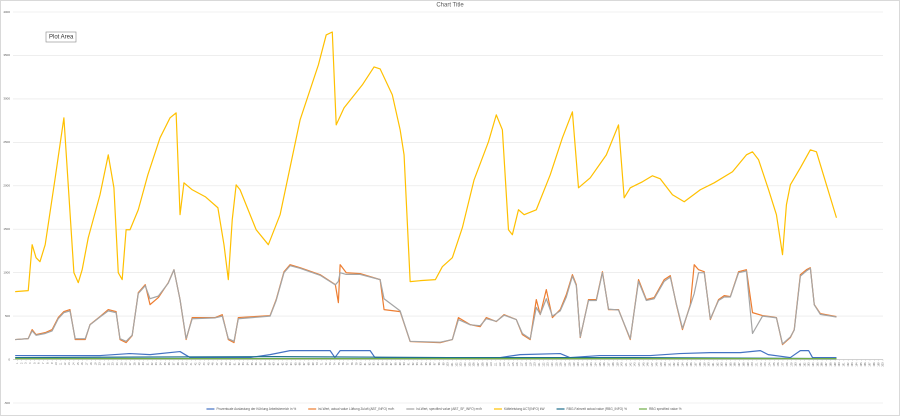 The image size is (900, 416). Describe the element at coordinates (809, 364) in the screenshot. I see `x-tick-label: 183` at that location.